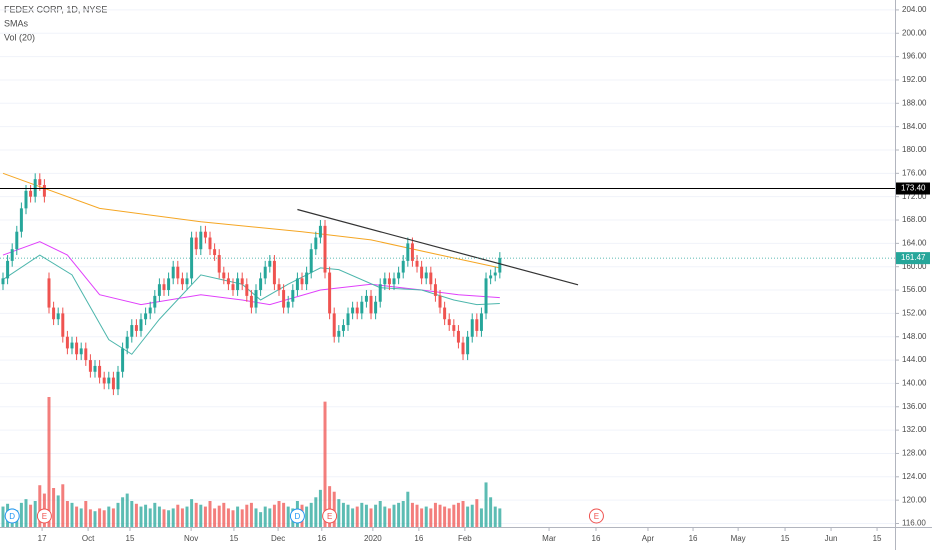 The height and width of the screenshot is (550, 932). I want to click on y-tick-label: 116.00, so click(914, 523).